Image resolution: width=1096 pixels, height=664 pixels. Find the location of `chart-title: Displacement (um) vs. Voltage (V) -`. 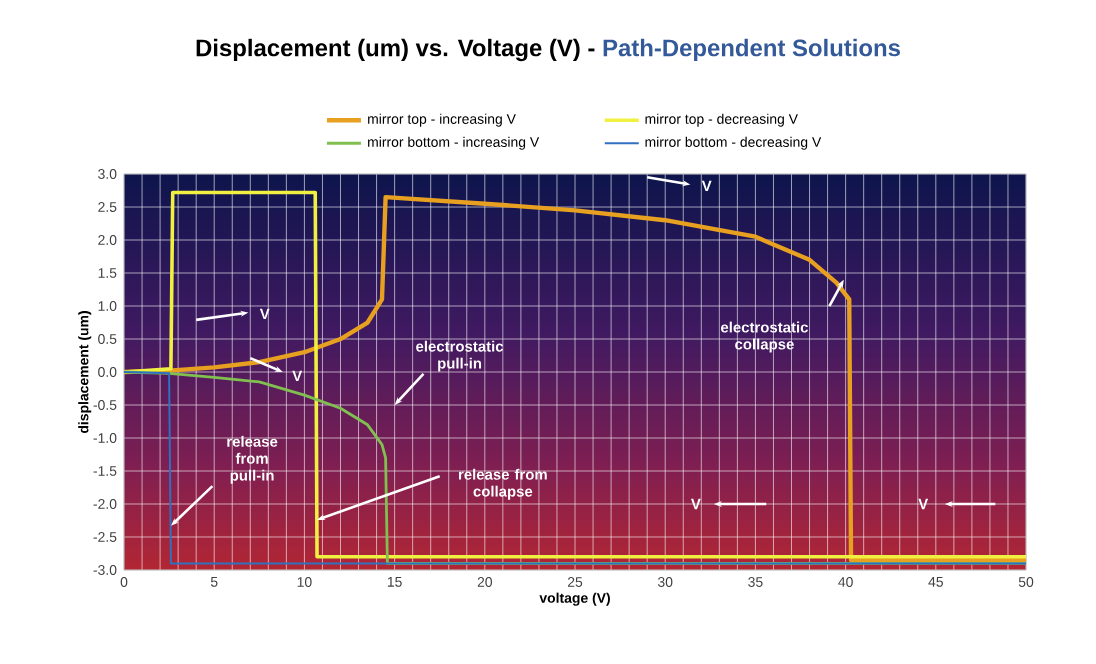

chart-title: Displacement (um) vs. Voltage (V) - is located at coordinates (395, 50).